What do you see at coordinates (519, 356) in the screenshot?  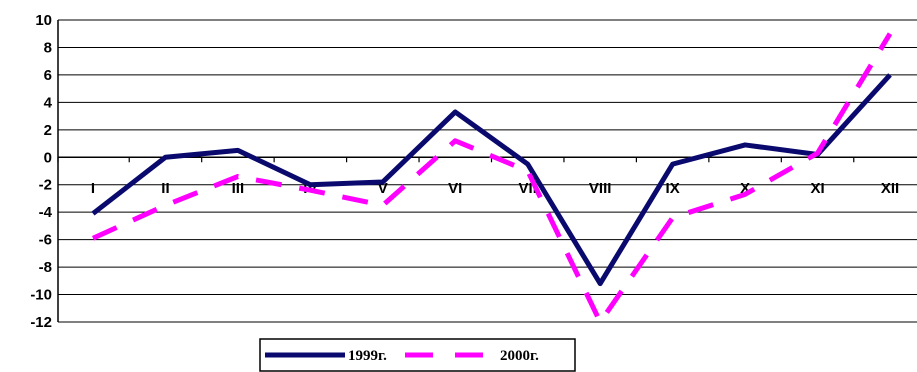 I see `legend-label: 2000г.` at bounding box center [519, 356].